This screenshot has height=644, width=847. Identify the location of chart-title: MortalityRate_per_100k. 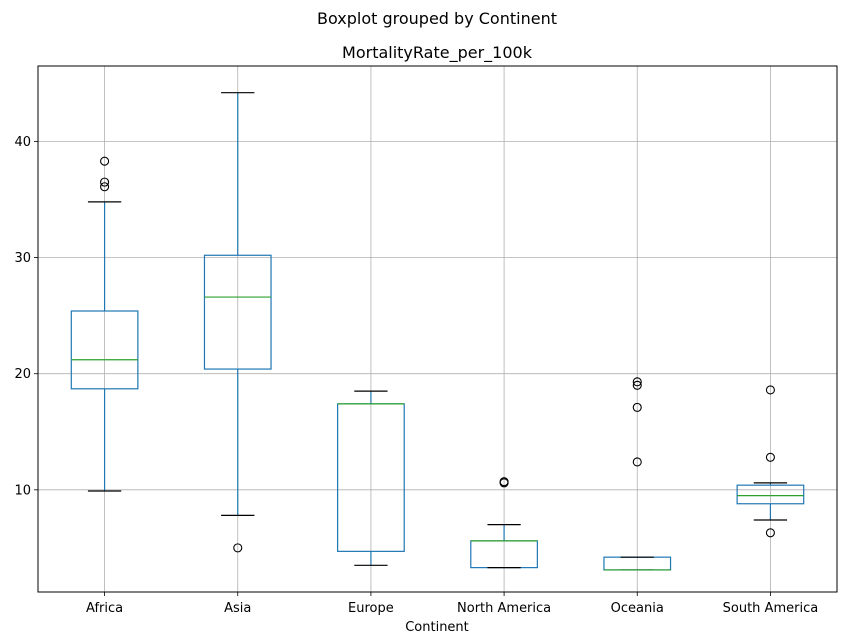
(437, 53).